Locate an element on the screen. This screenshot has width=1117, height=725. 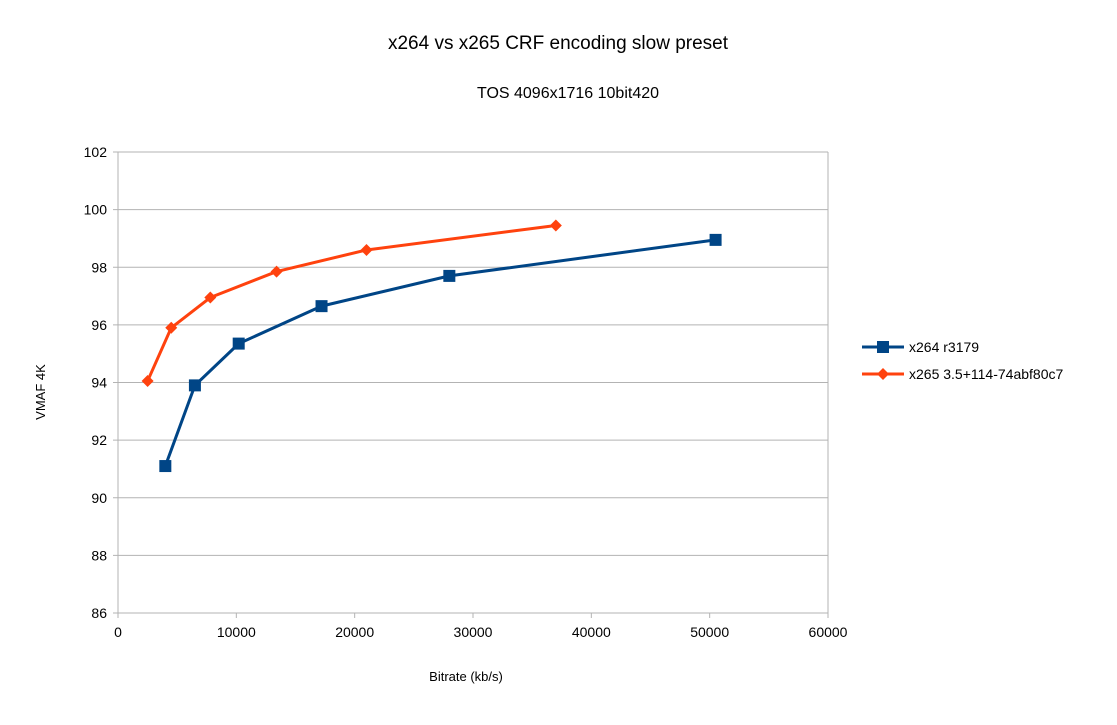
series-line is located at coordinates (352, 303).